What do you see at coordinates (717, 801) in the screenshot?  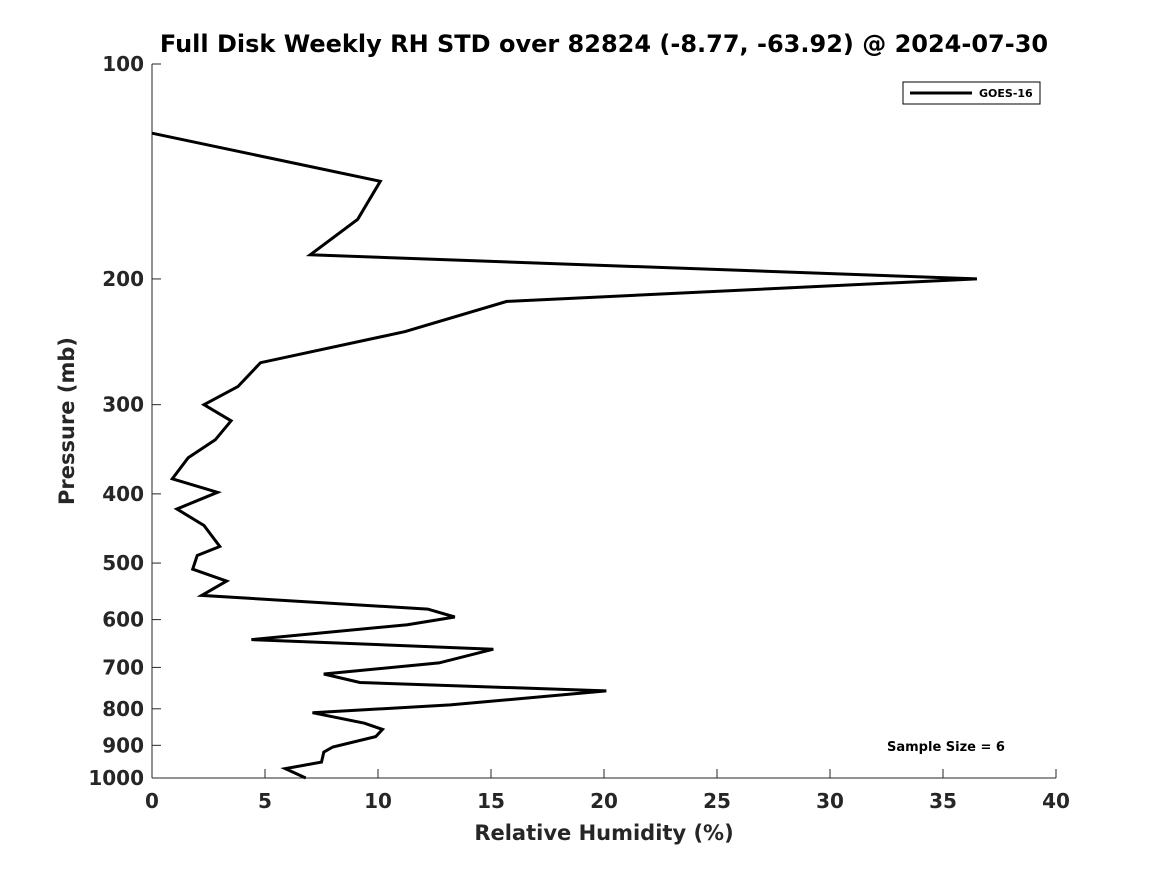 I see `x-tick-label: 25` at bounding box center [717, 801].